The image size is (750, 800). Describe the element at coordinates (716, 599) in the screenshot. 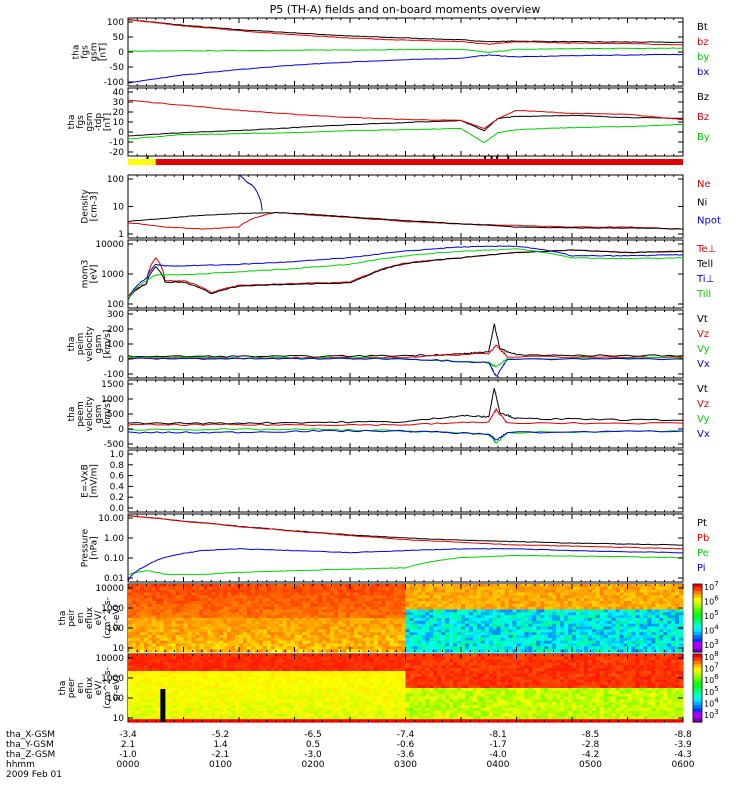

I see `colorbar-tick-exp: 6` at that location.